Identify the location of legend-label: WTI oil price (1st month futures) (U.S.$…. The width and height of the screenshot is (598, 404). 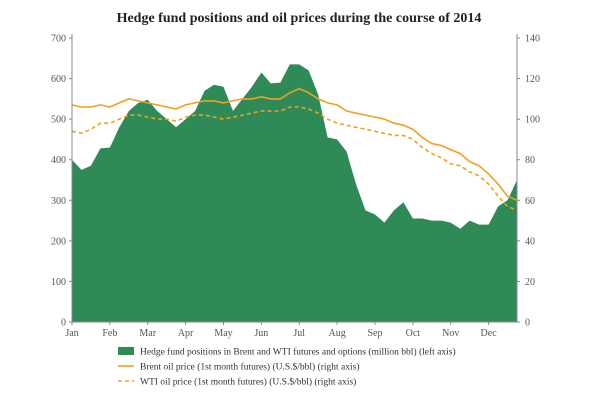
(248, 382).